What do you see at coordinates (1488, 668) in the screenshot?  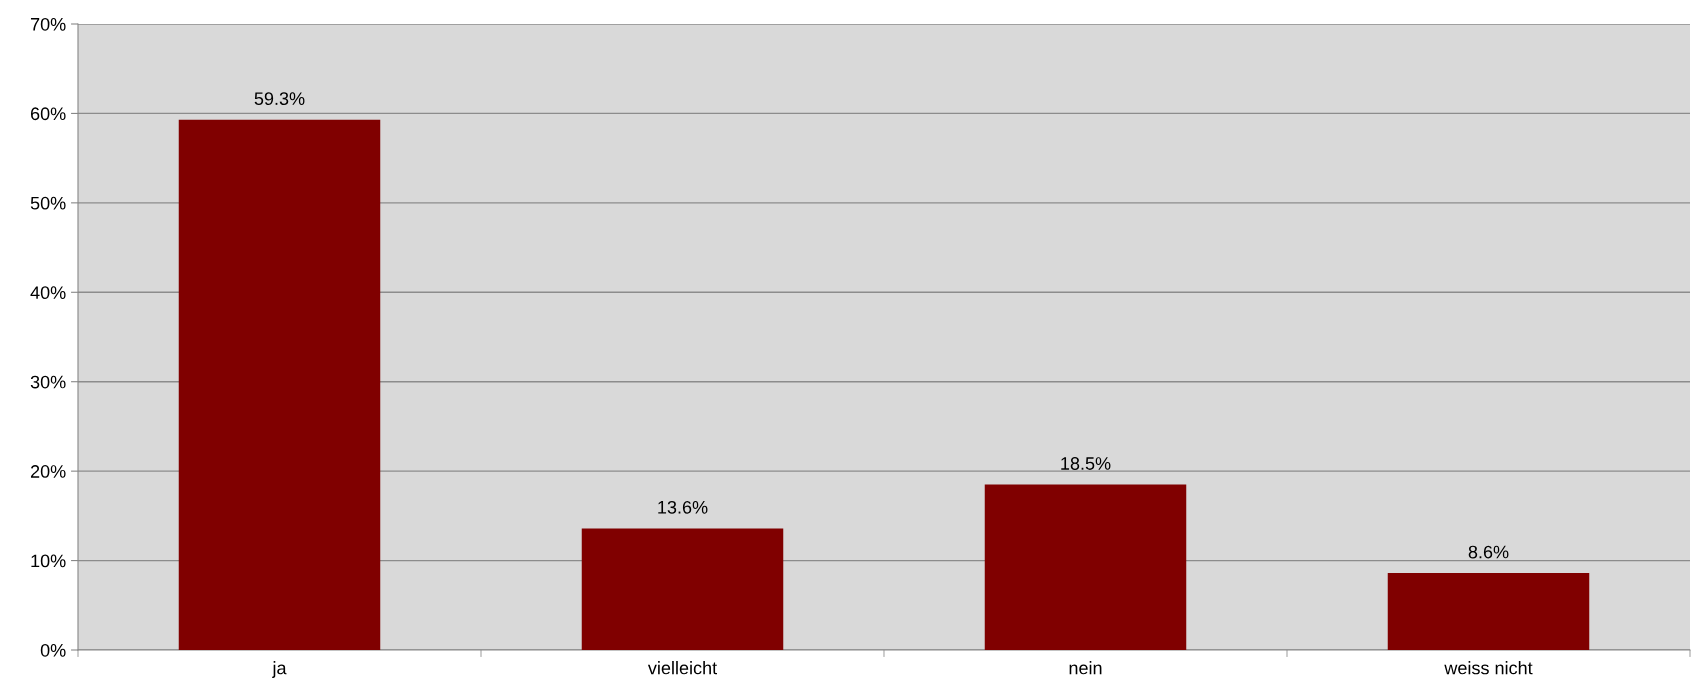 I see `x-tick-label: weiss nicht` at bounding box center [1488, 668].